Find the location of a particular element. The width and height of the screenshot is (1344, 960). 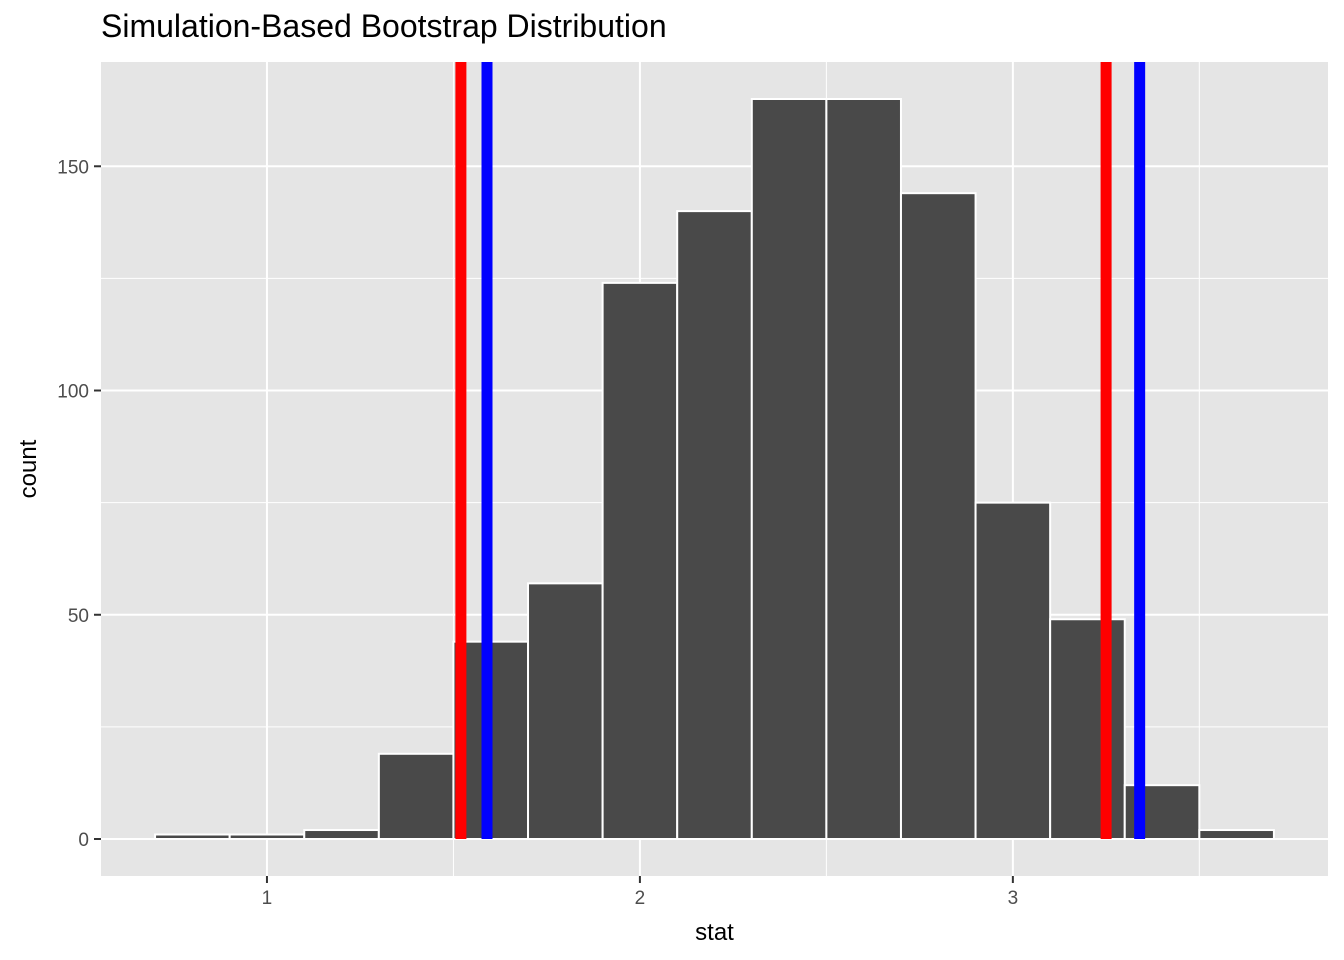

chart-title: Simulation-Based Bootstrap Distribution is located at coordinates (384, 26).